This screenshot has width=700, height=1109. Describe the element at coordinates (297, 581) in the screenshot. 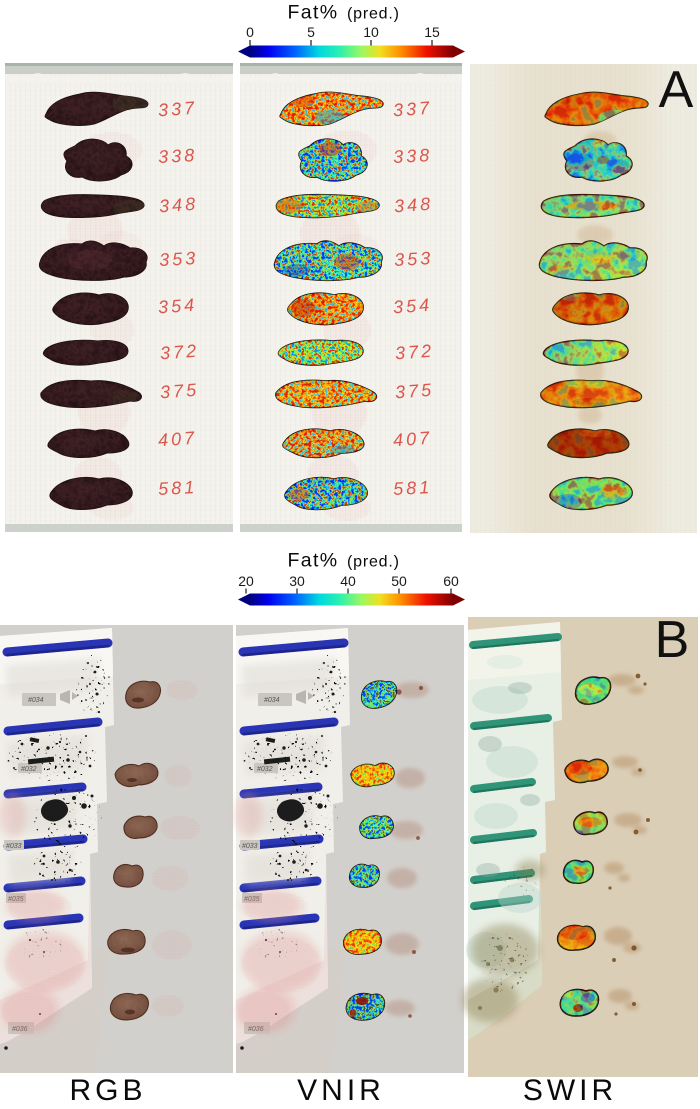

I see `svg-text: 30` at that location.